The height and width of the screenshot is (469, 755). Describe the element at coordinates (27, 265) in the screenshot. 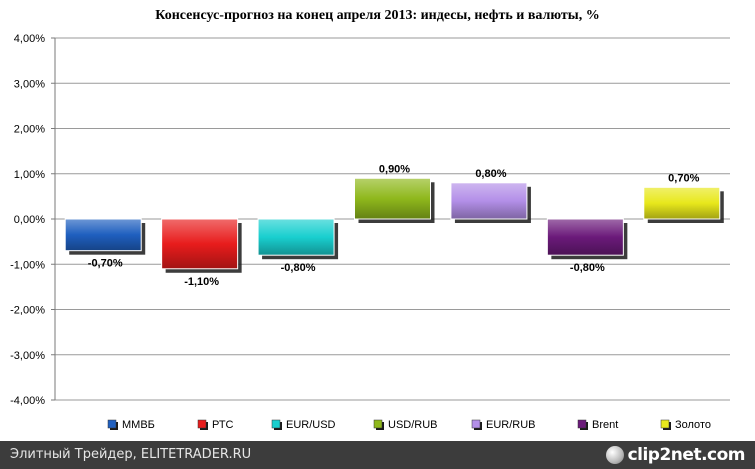

I see `y-tick-label: -1,00%` at that location.